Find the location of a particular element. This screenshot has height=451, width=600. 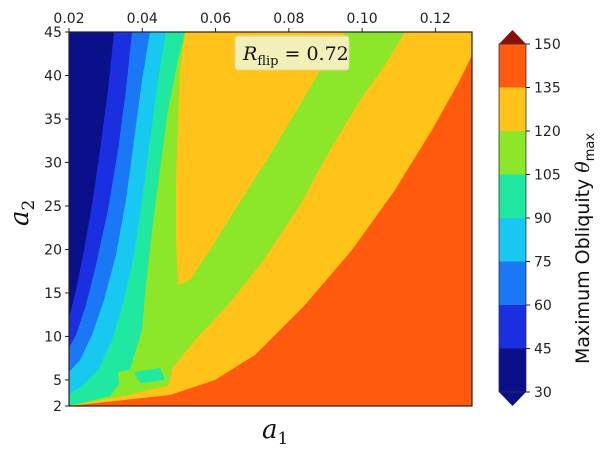

colorbar-label: Maximum Obliquityθmax is located at coordinates (585, 248).